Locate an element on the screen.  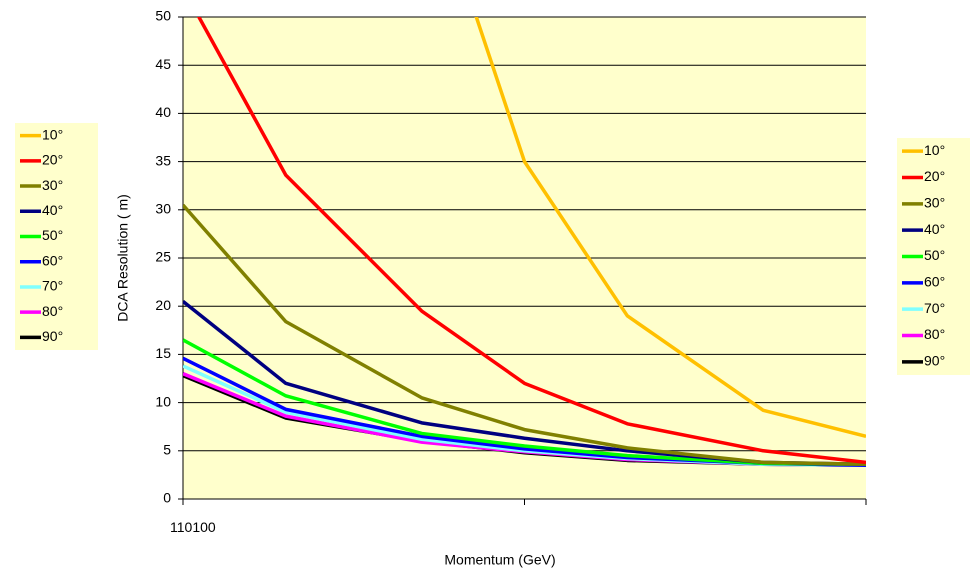
y-tick-label: 20 is located at coordinates (163, 305).